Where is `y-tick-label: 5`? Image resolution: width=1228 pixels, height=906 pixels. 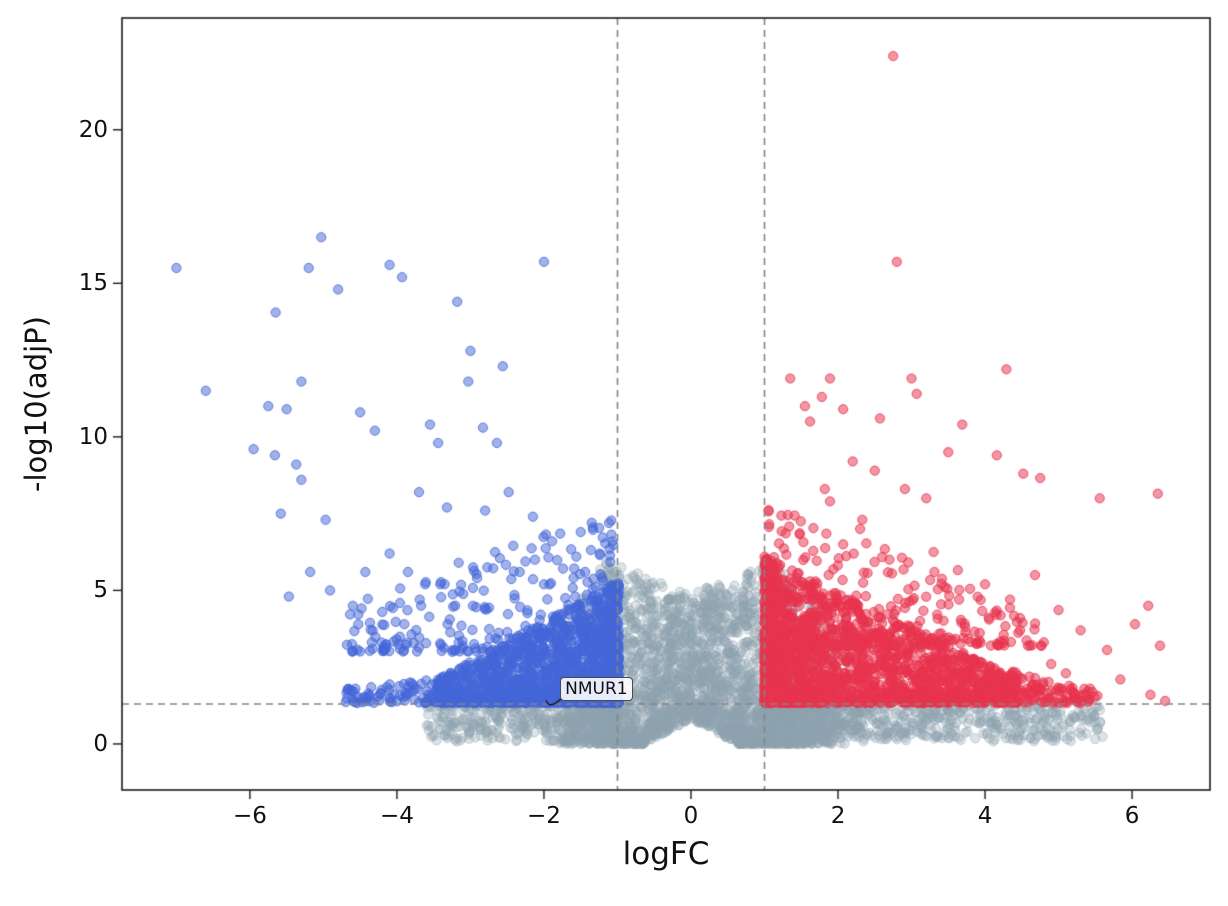 y-tick-label: 5 is located at coordinates (100, 590).